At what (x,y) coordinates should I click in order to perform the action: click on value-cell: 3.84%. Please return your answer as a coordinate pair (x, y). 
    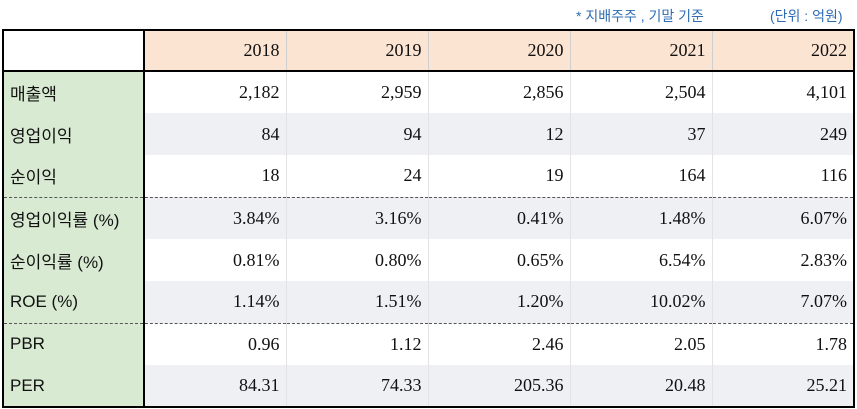
    Looking at the image, I should click on (214, 218).